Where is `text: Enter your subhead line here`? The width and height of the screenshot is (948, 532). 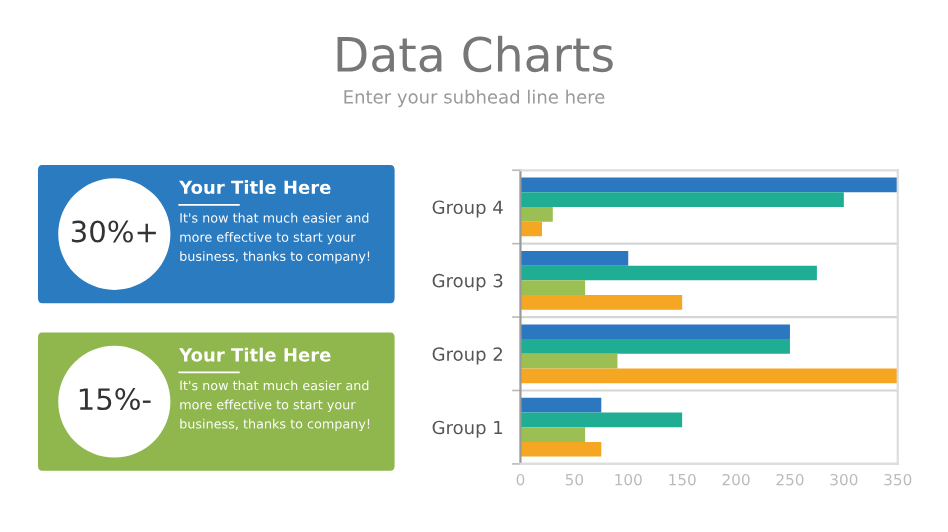 text: Enter your subhead line here is located at coordinates (474, 98).